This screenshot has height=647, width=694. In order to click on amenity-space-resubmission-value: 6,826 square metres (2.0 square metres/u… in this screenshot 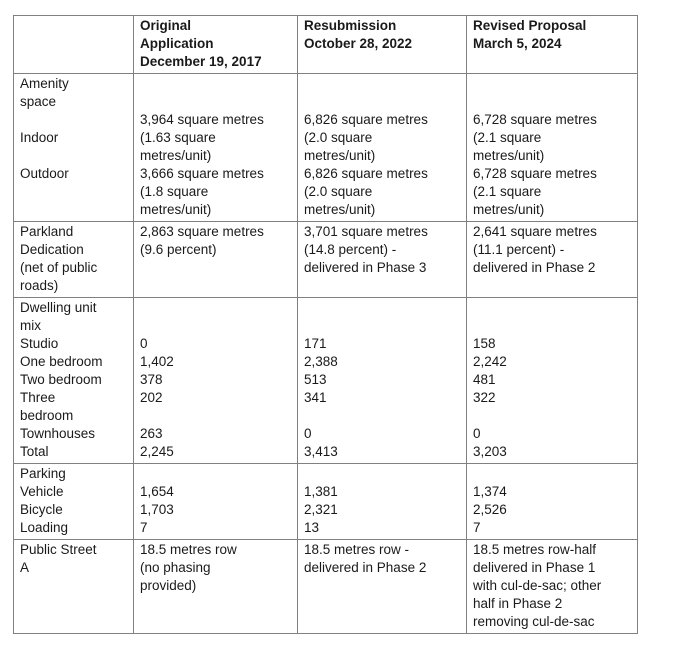, I will do `click(382, 147)`.